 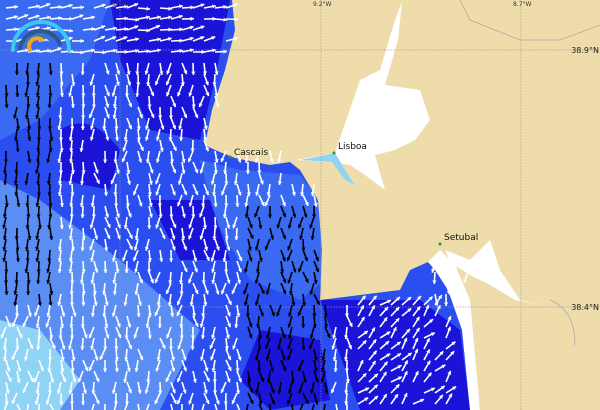 What do you see at coordinates (352, 147) in the screenshot?
I see `place-lisboa: Lisboa` at bounding box center [352, 147].